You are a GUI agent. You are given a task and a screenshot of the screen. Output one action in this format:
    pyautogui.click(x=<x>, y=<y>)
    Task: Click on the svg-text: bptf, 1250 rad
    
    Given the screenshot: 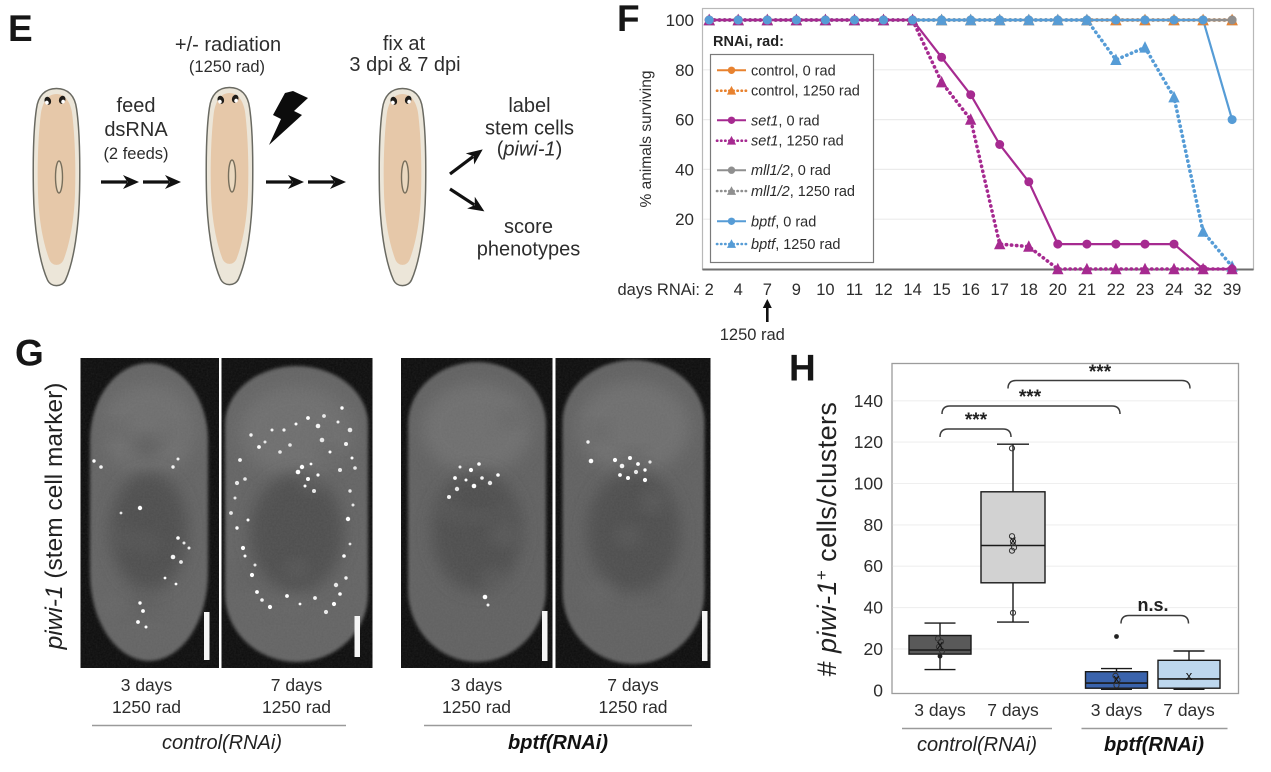 What is the action you would take?
    pyautogui.click(x=796, y=245)
    